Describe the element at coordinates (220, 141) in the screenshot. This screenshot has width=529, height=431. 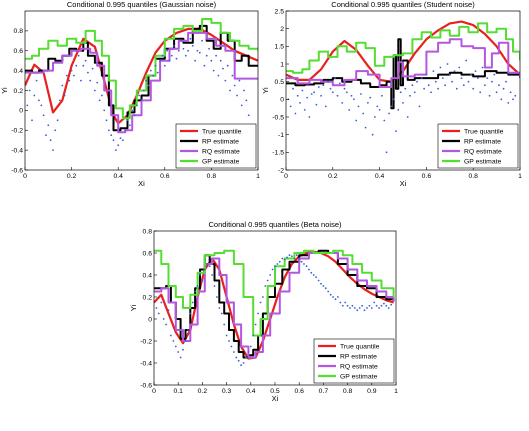
I see `legend-label: RP estimate` at that location.